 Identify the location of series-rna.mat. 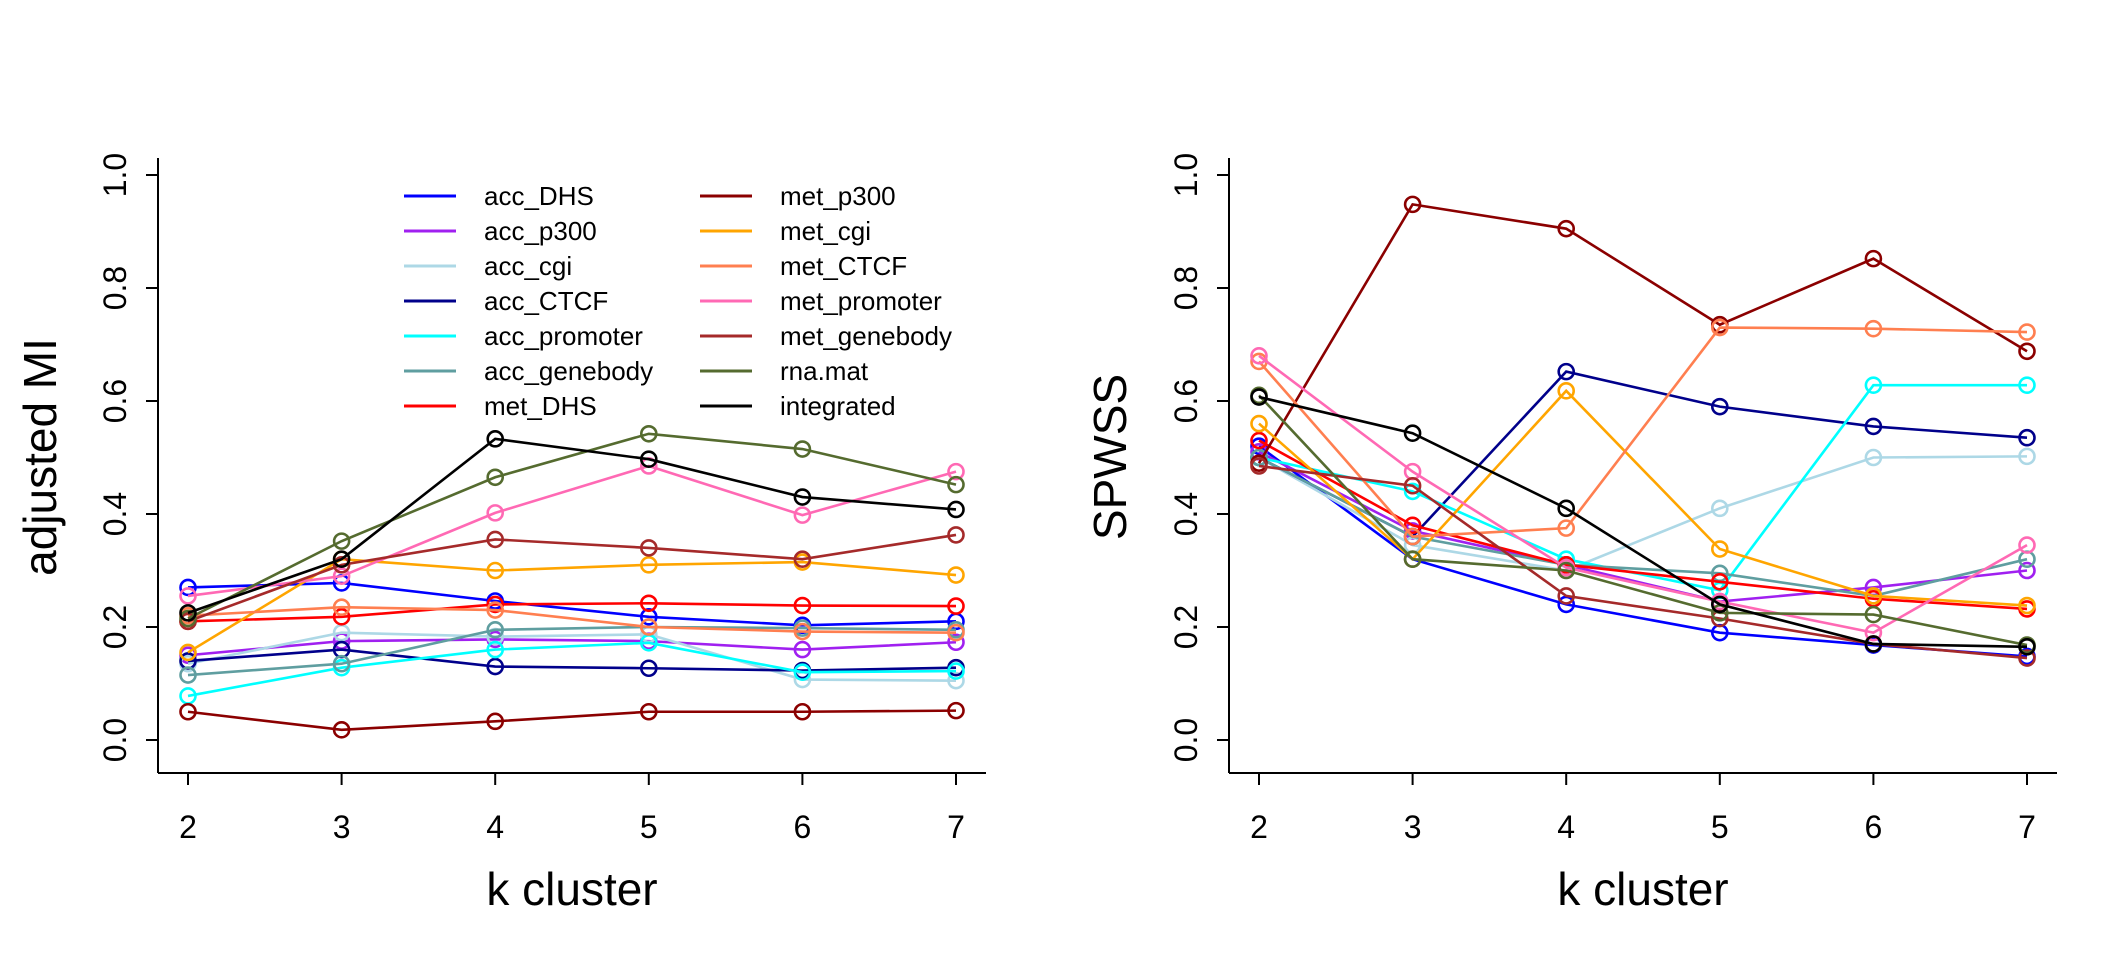
(572, 526).